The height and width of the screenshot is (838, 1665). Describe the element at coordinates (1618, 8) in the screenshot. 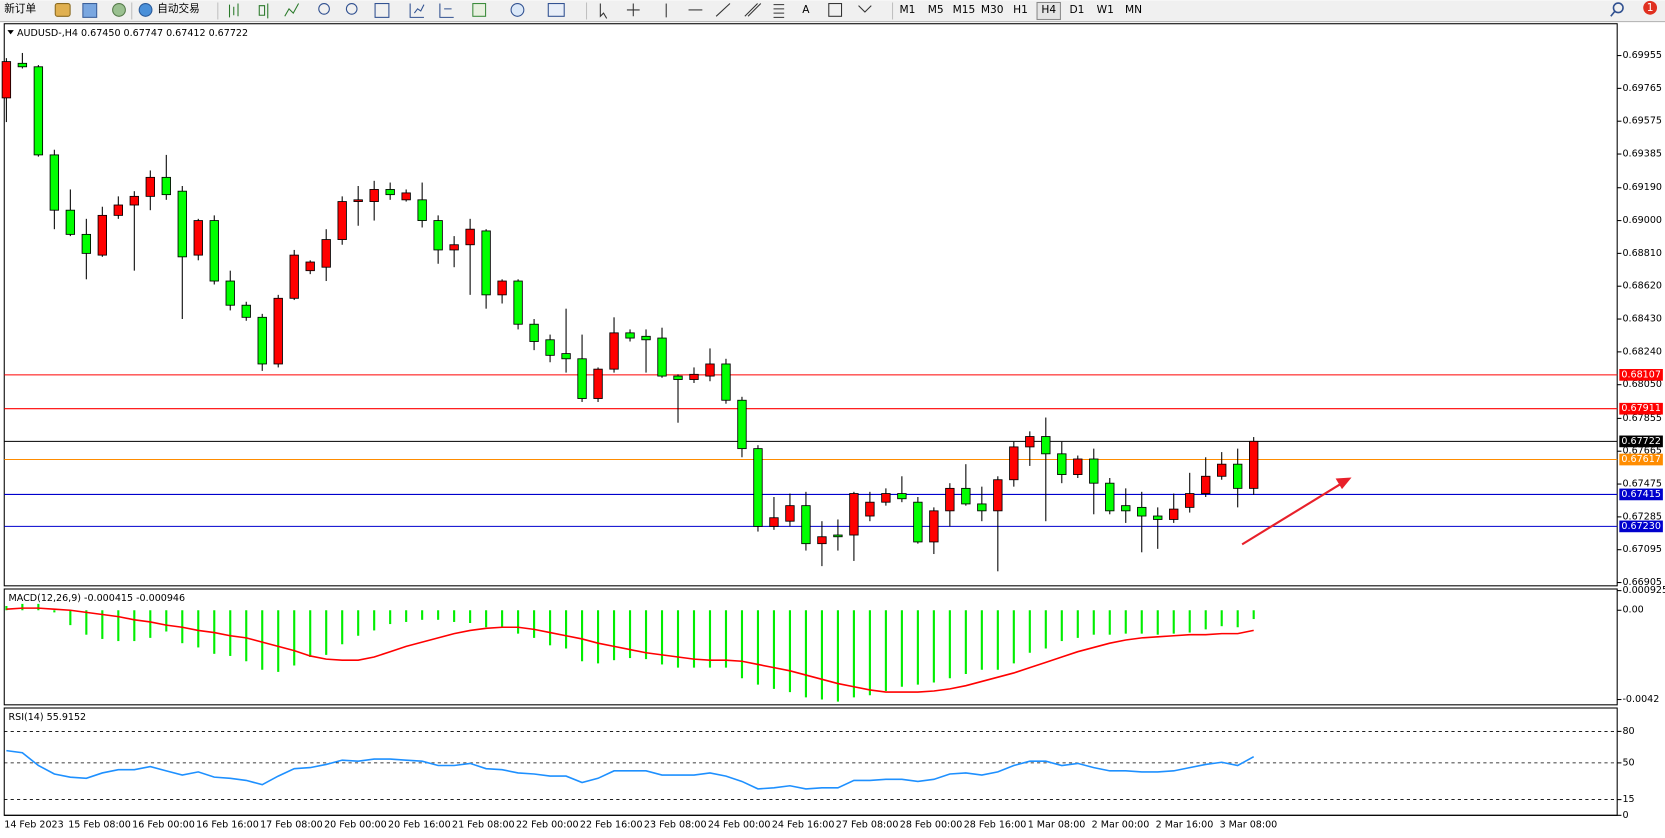

I see `search-icon` at that location.